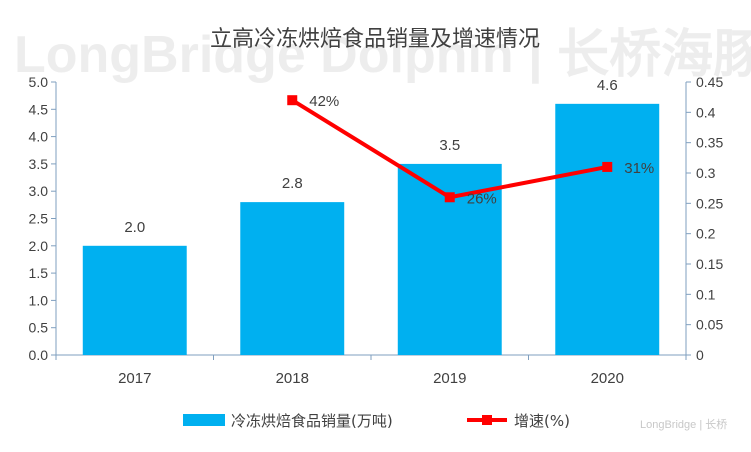 This screenshot has height=452, width=751. I want to click on y-right-tick-label: 0.25, so click(709, 203).